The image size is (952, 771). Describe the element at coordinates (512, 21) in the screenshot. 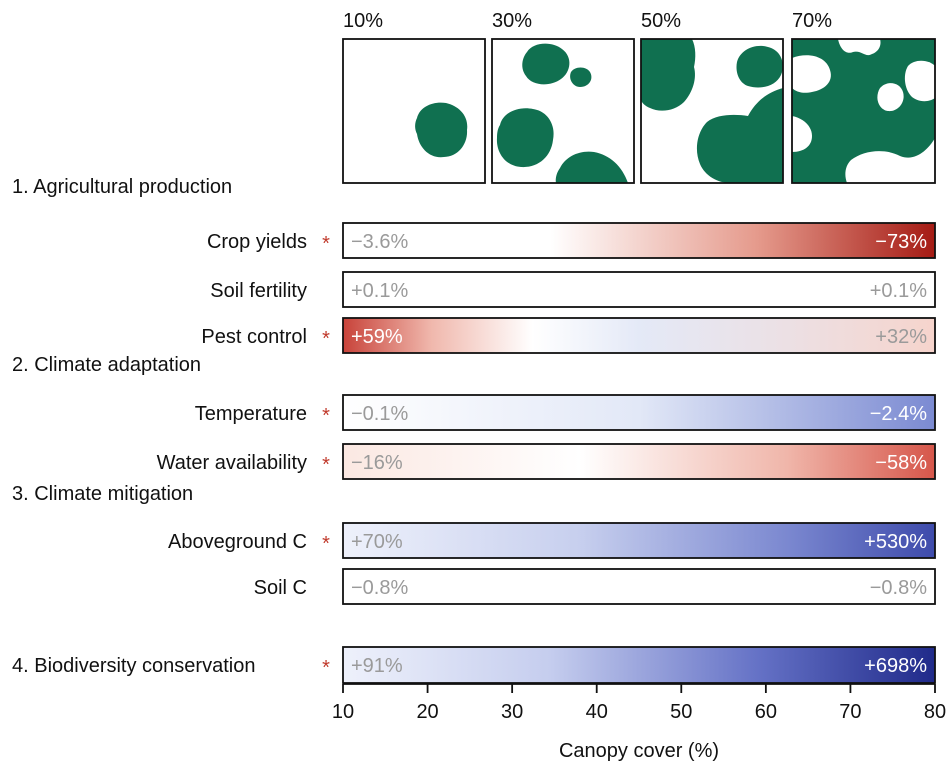

I see `canopy-panel-label-30: 30%` at that location.